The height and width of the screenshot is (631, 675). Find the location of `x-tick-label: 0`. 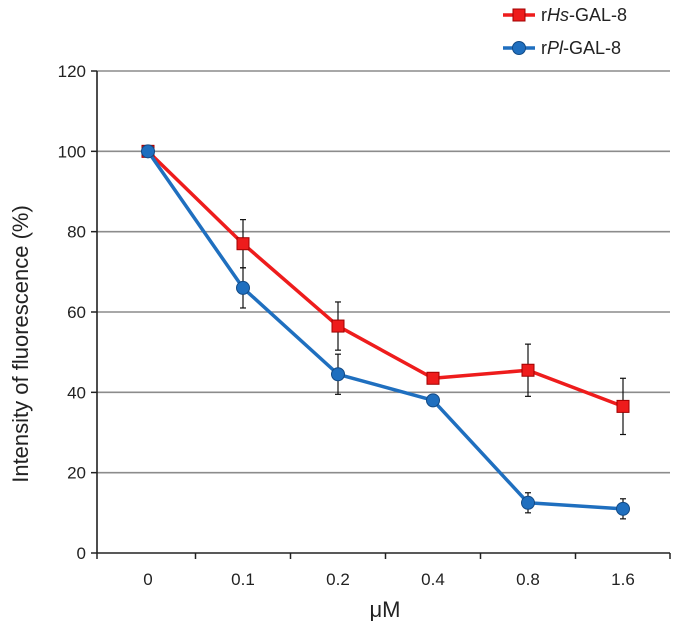

x-tick-label: 0 is located at coordinates (147, 579).